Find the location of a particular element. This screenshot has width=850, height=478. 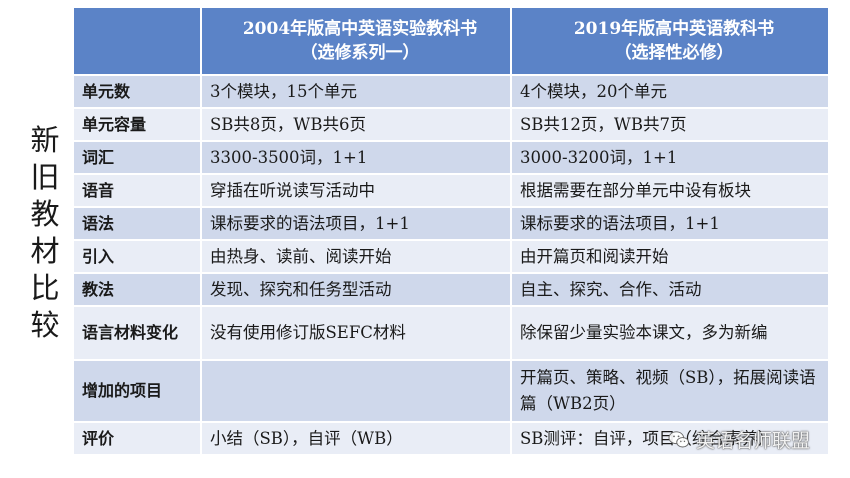

cell-new: 4个模块，20个单元 is located at coordinates (670, 91).